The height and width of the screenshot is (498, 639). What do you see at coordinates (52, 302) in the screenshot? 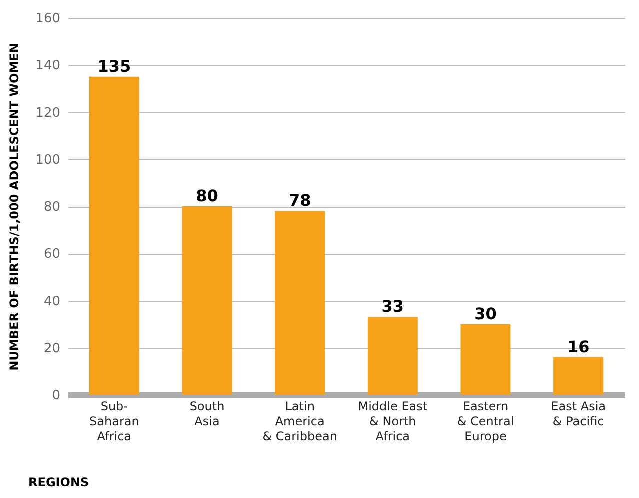
I see `y-tick-label: 40` at bounding box center [52, 302].